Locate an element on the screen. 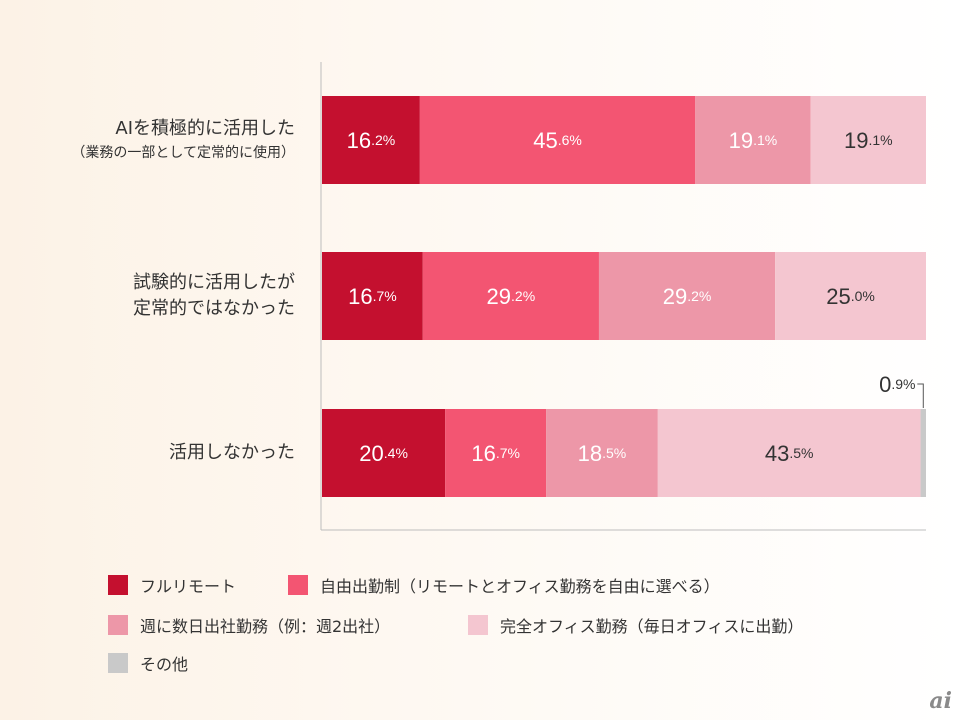 The width and height of the screenshot is (960, 720). bar-row: 16.2% 45.6% 19.1% 19.1% is located at coordinates (624, 140).